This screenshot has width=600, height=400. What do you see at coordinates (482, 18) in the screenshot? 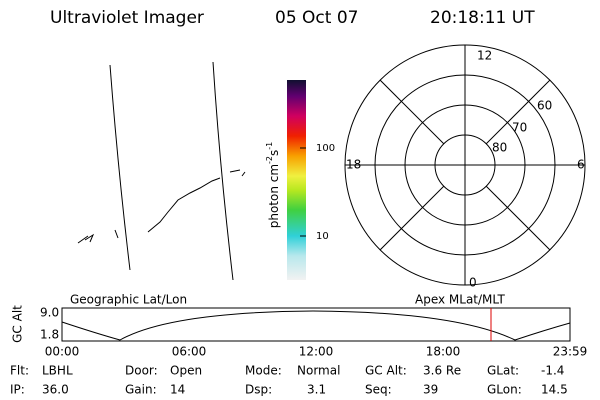
I see `time: 20:18:11 UT` at bounding box center [482, 18].